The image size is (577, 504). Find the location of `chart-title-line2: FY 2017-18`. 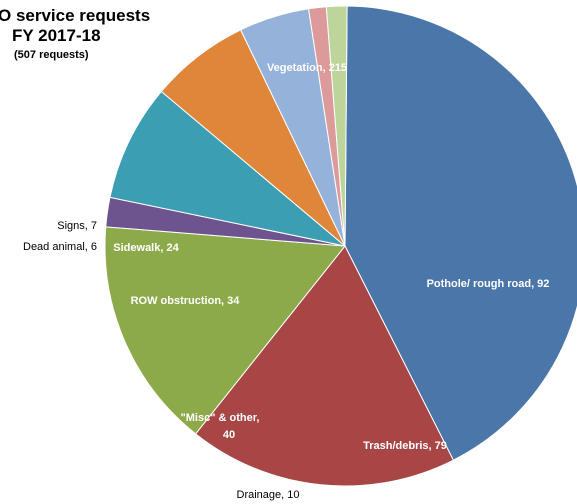

chart-title-line2: FY 2017-18 is located at coordinates (56, 35).